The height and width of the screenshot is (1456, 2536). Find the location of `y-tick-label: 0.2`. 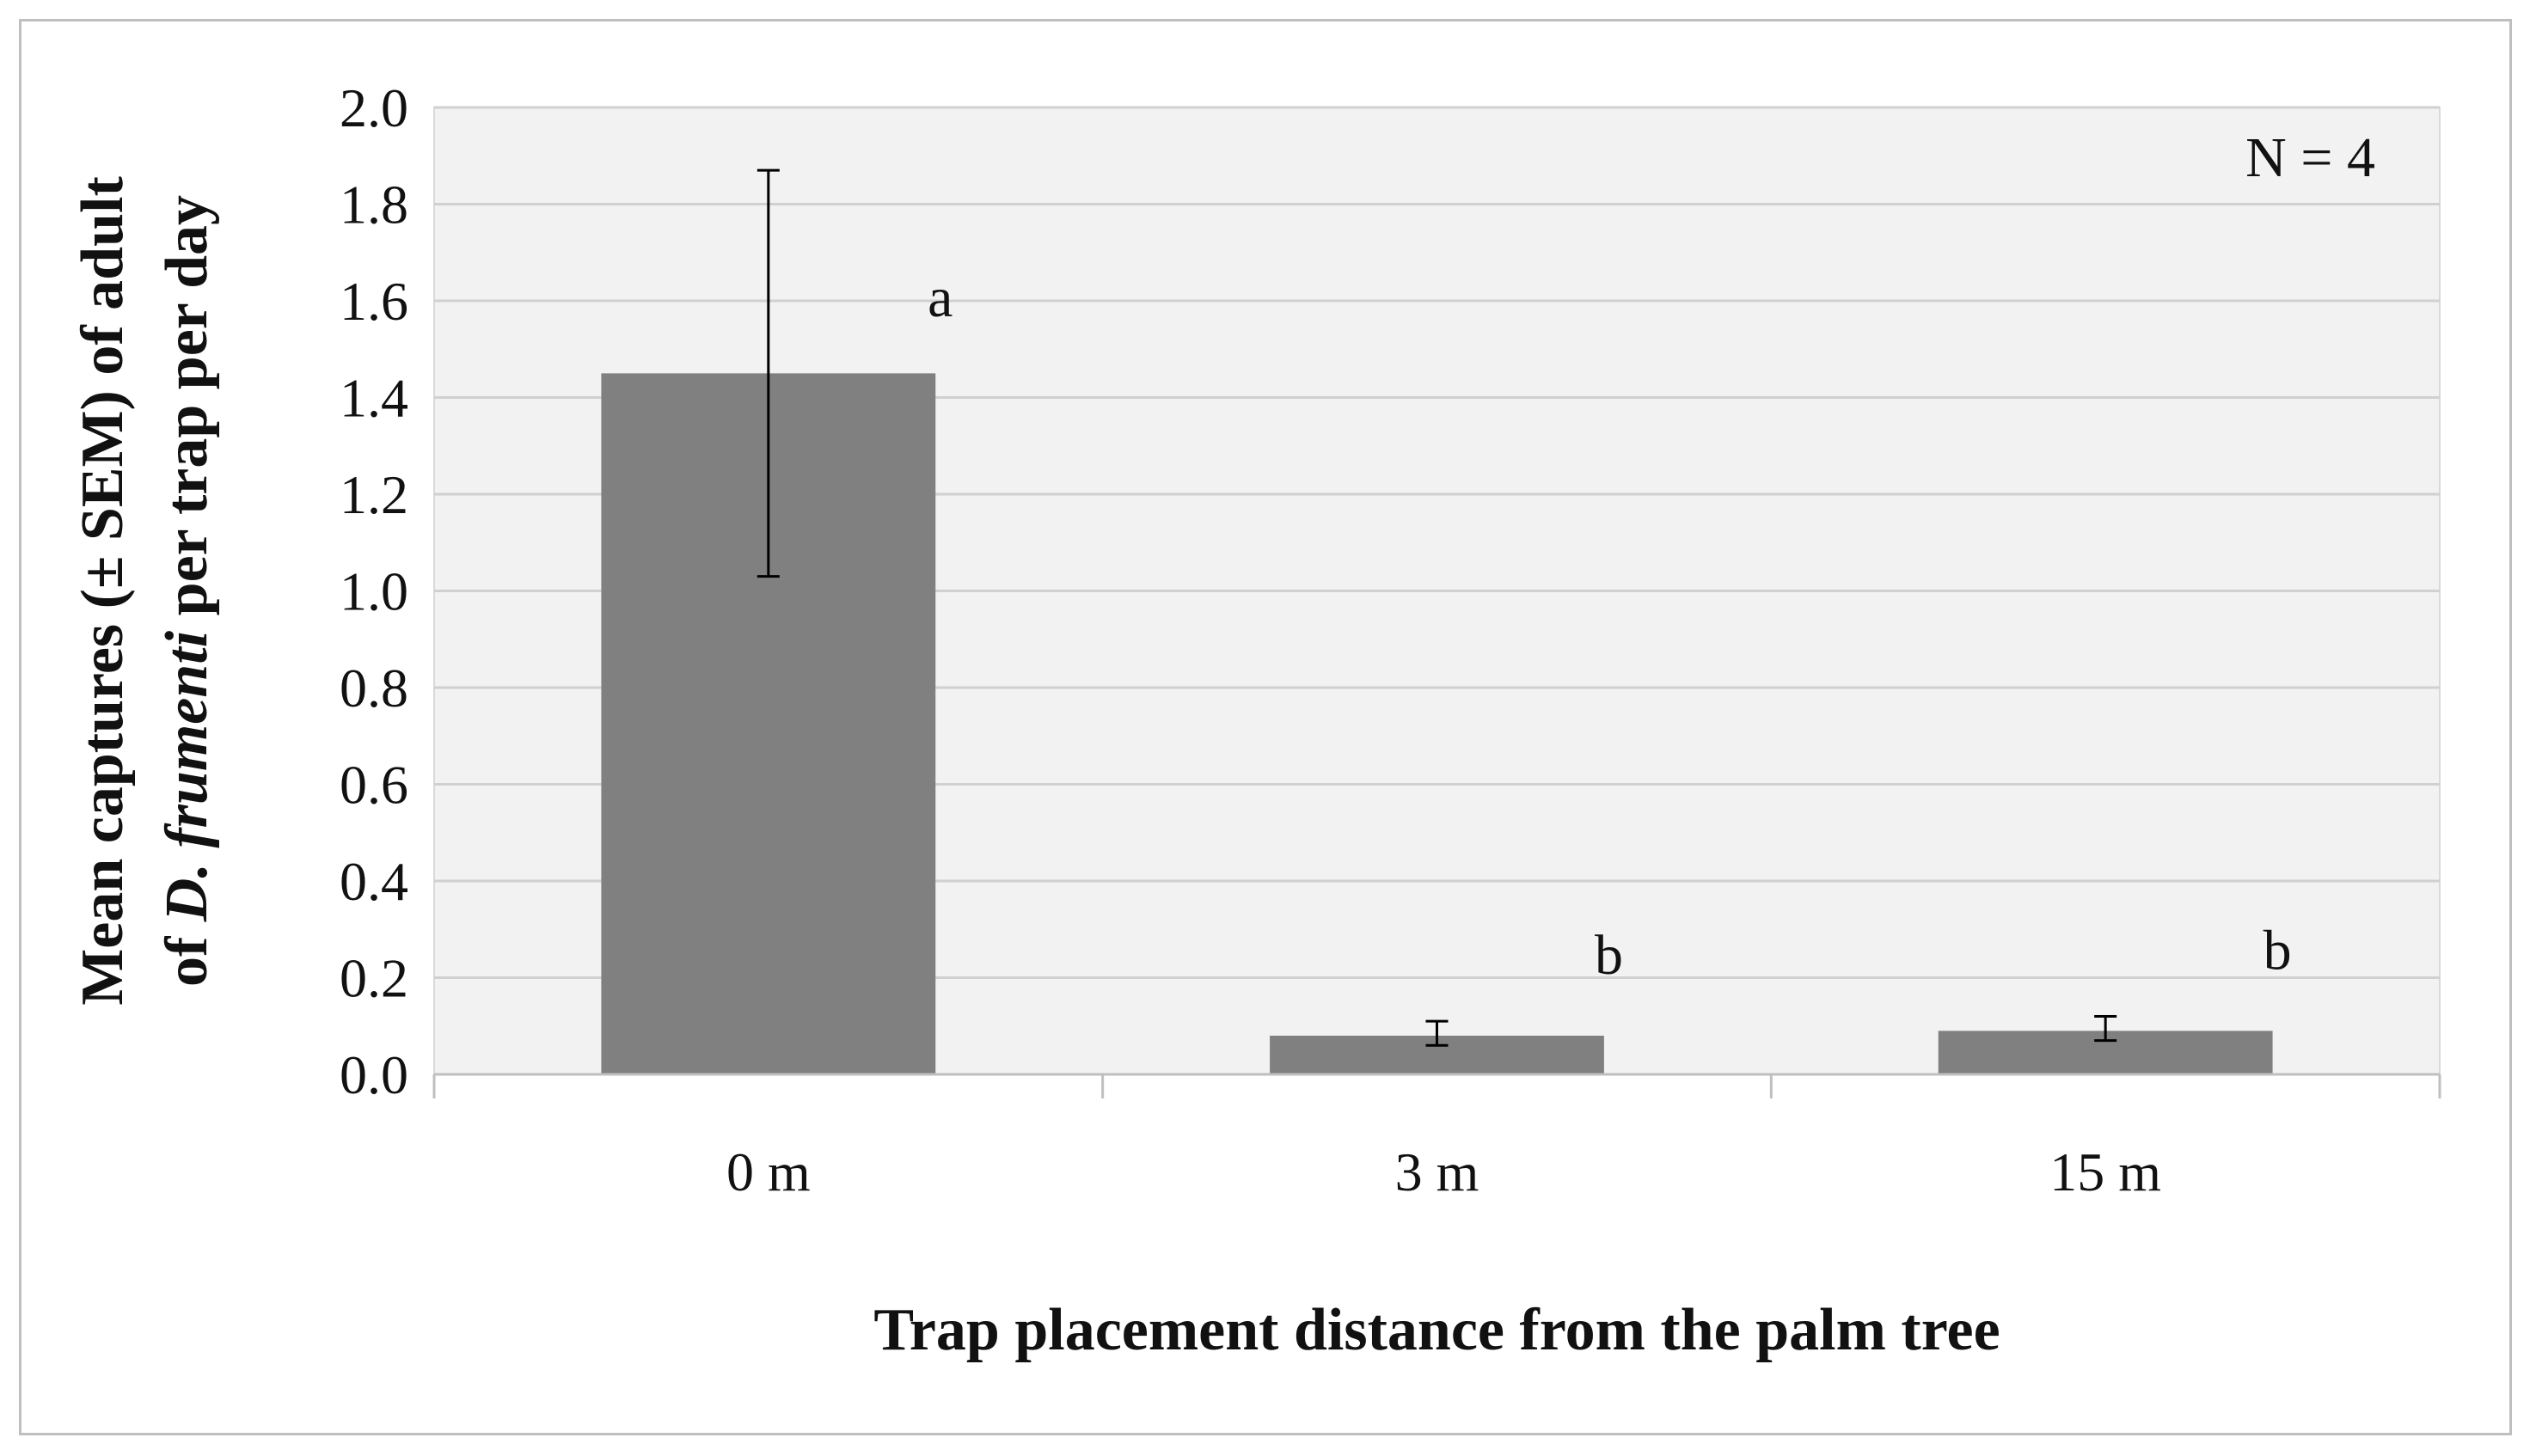

y-tick-label: 0.2 is located at coordinates (374, 979).